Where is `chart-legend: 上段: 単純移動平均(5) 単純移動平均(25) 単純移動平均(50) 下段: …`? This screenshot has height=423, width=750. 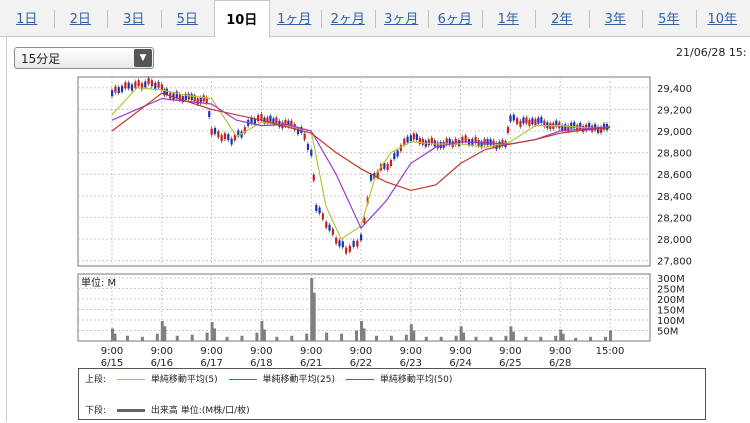 chart-legend: 上段: 単純移動平均(5) 単純移動平均(25) 単純移動平均(50) 下段: … is located at coordinates (392, 394).